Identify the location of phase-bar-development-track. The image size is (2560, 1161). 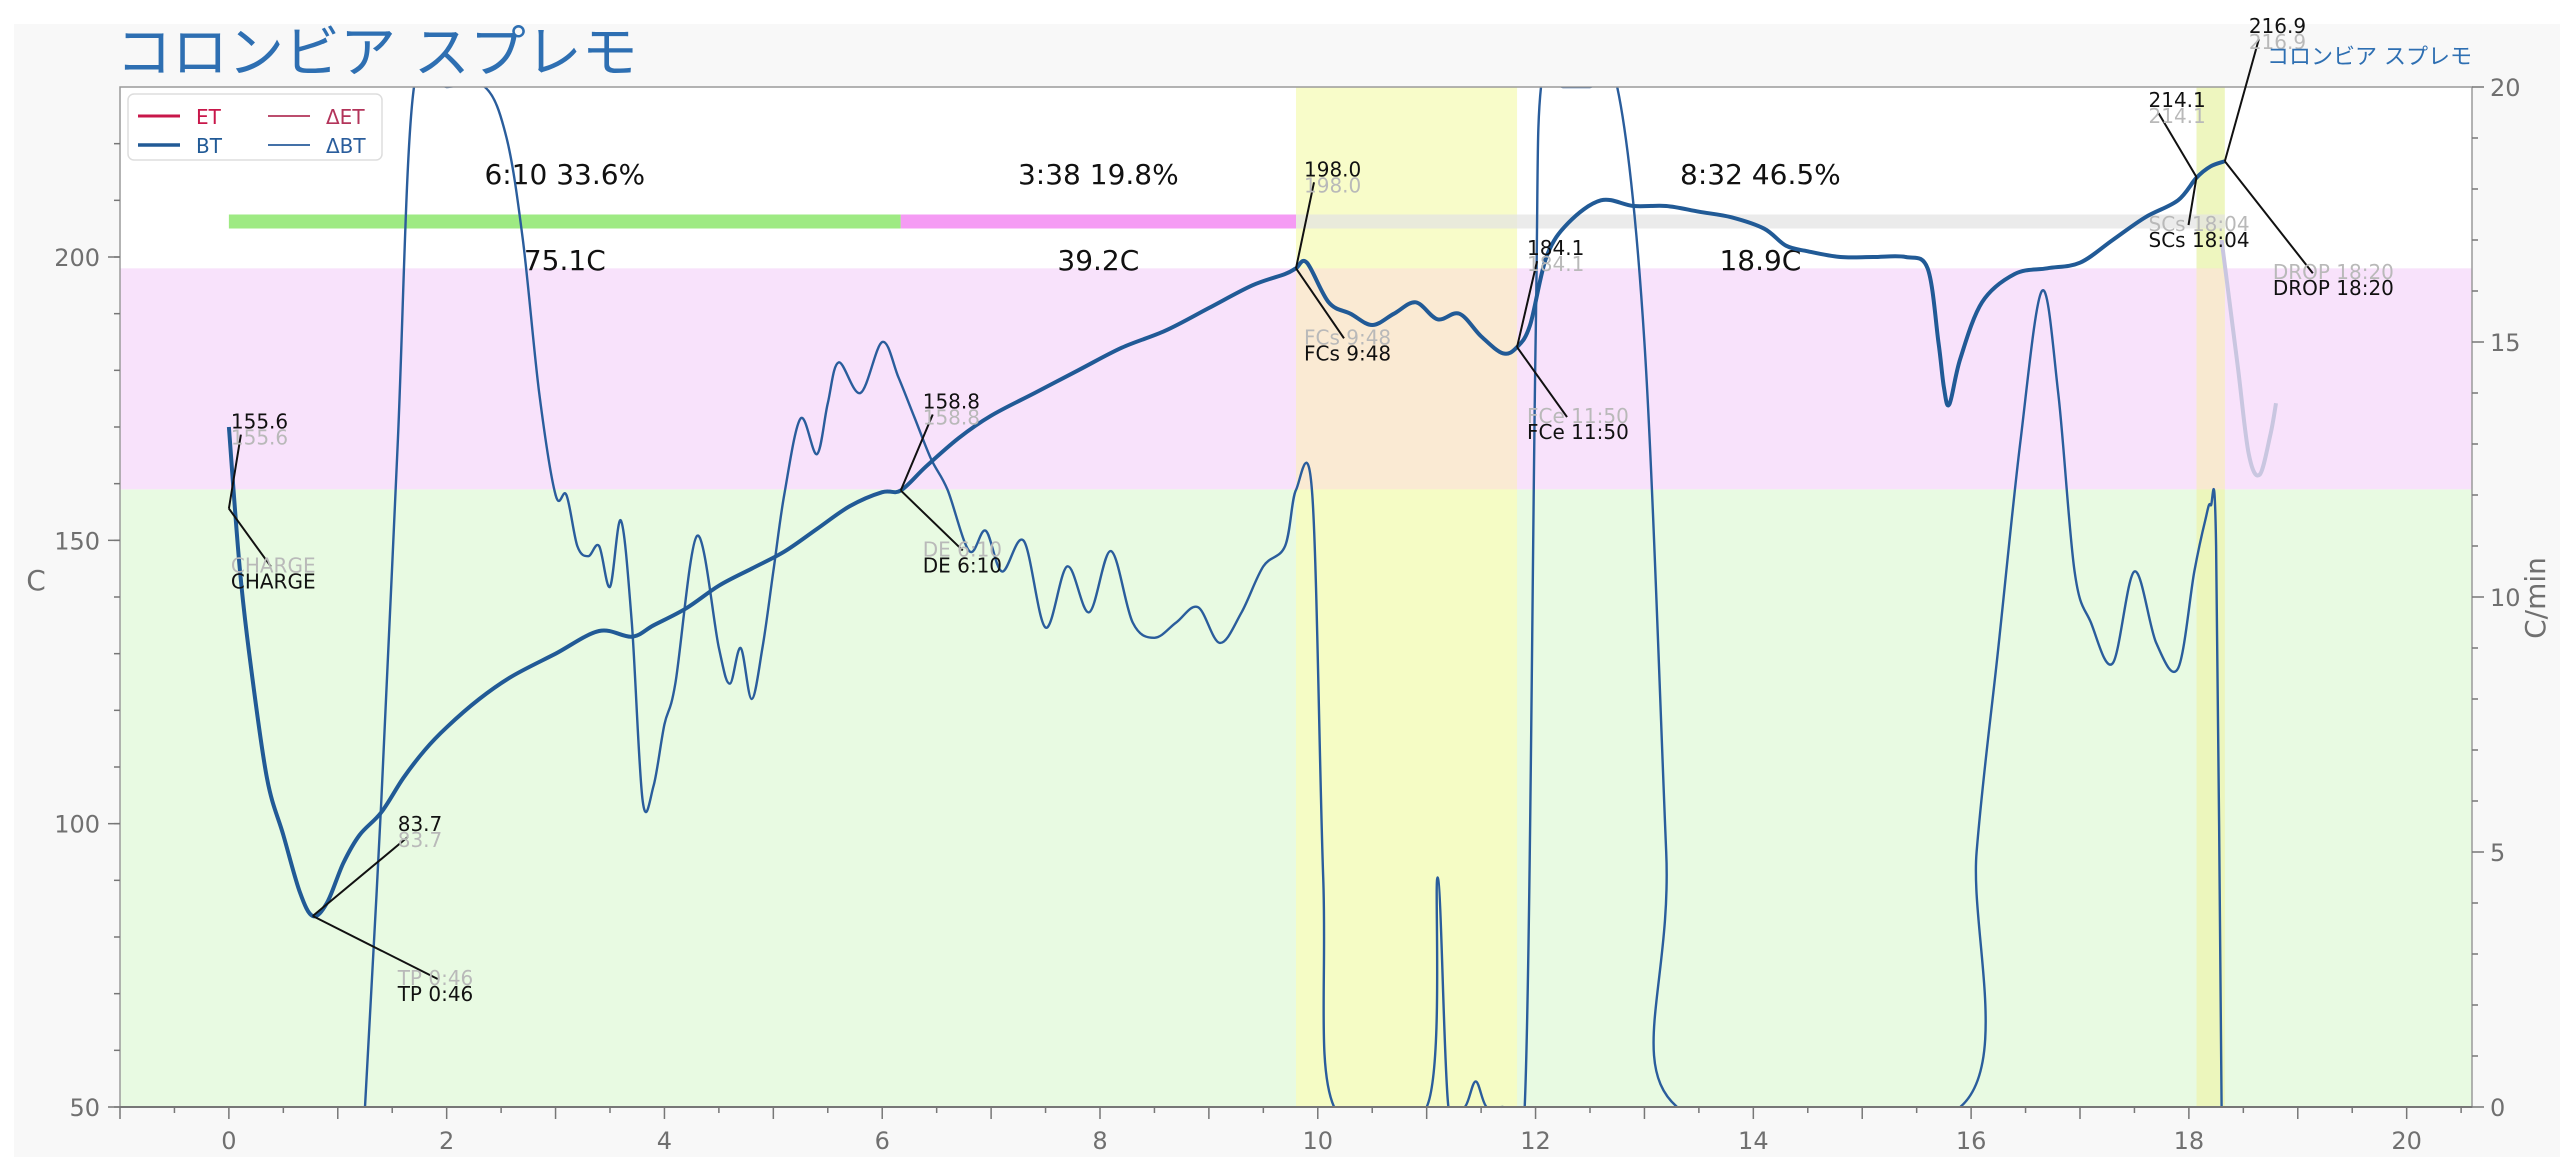
(1760, 221).